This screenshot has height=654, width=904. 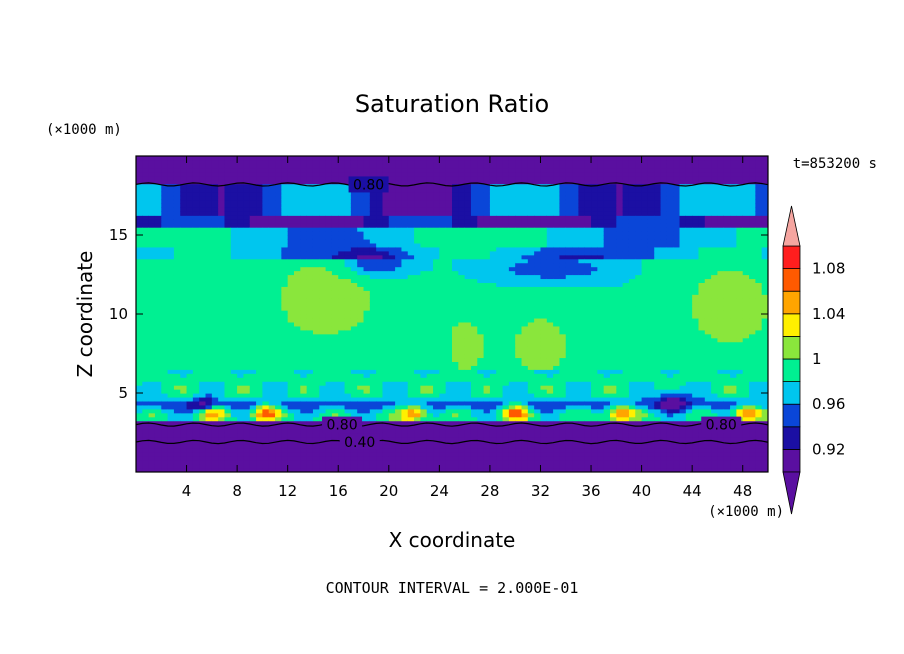 What do you see at coordinates (359, 443) in the screenshot?
I see `contour-label: 0.40` at bounding box center [359, 443].